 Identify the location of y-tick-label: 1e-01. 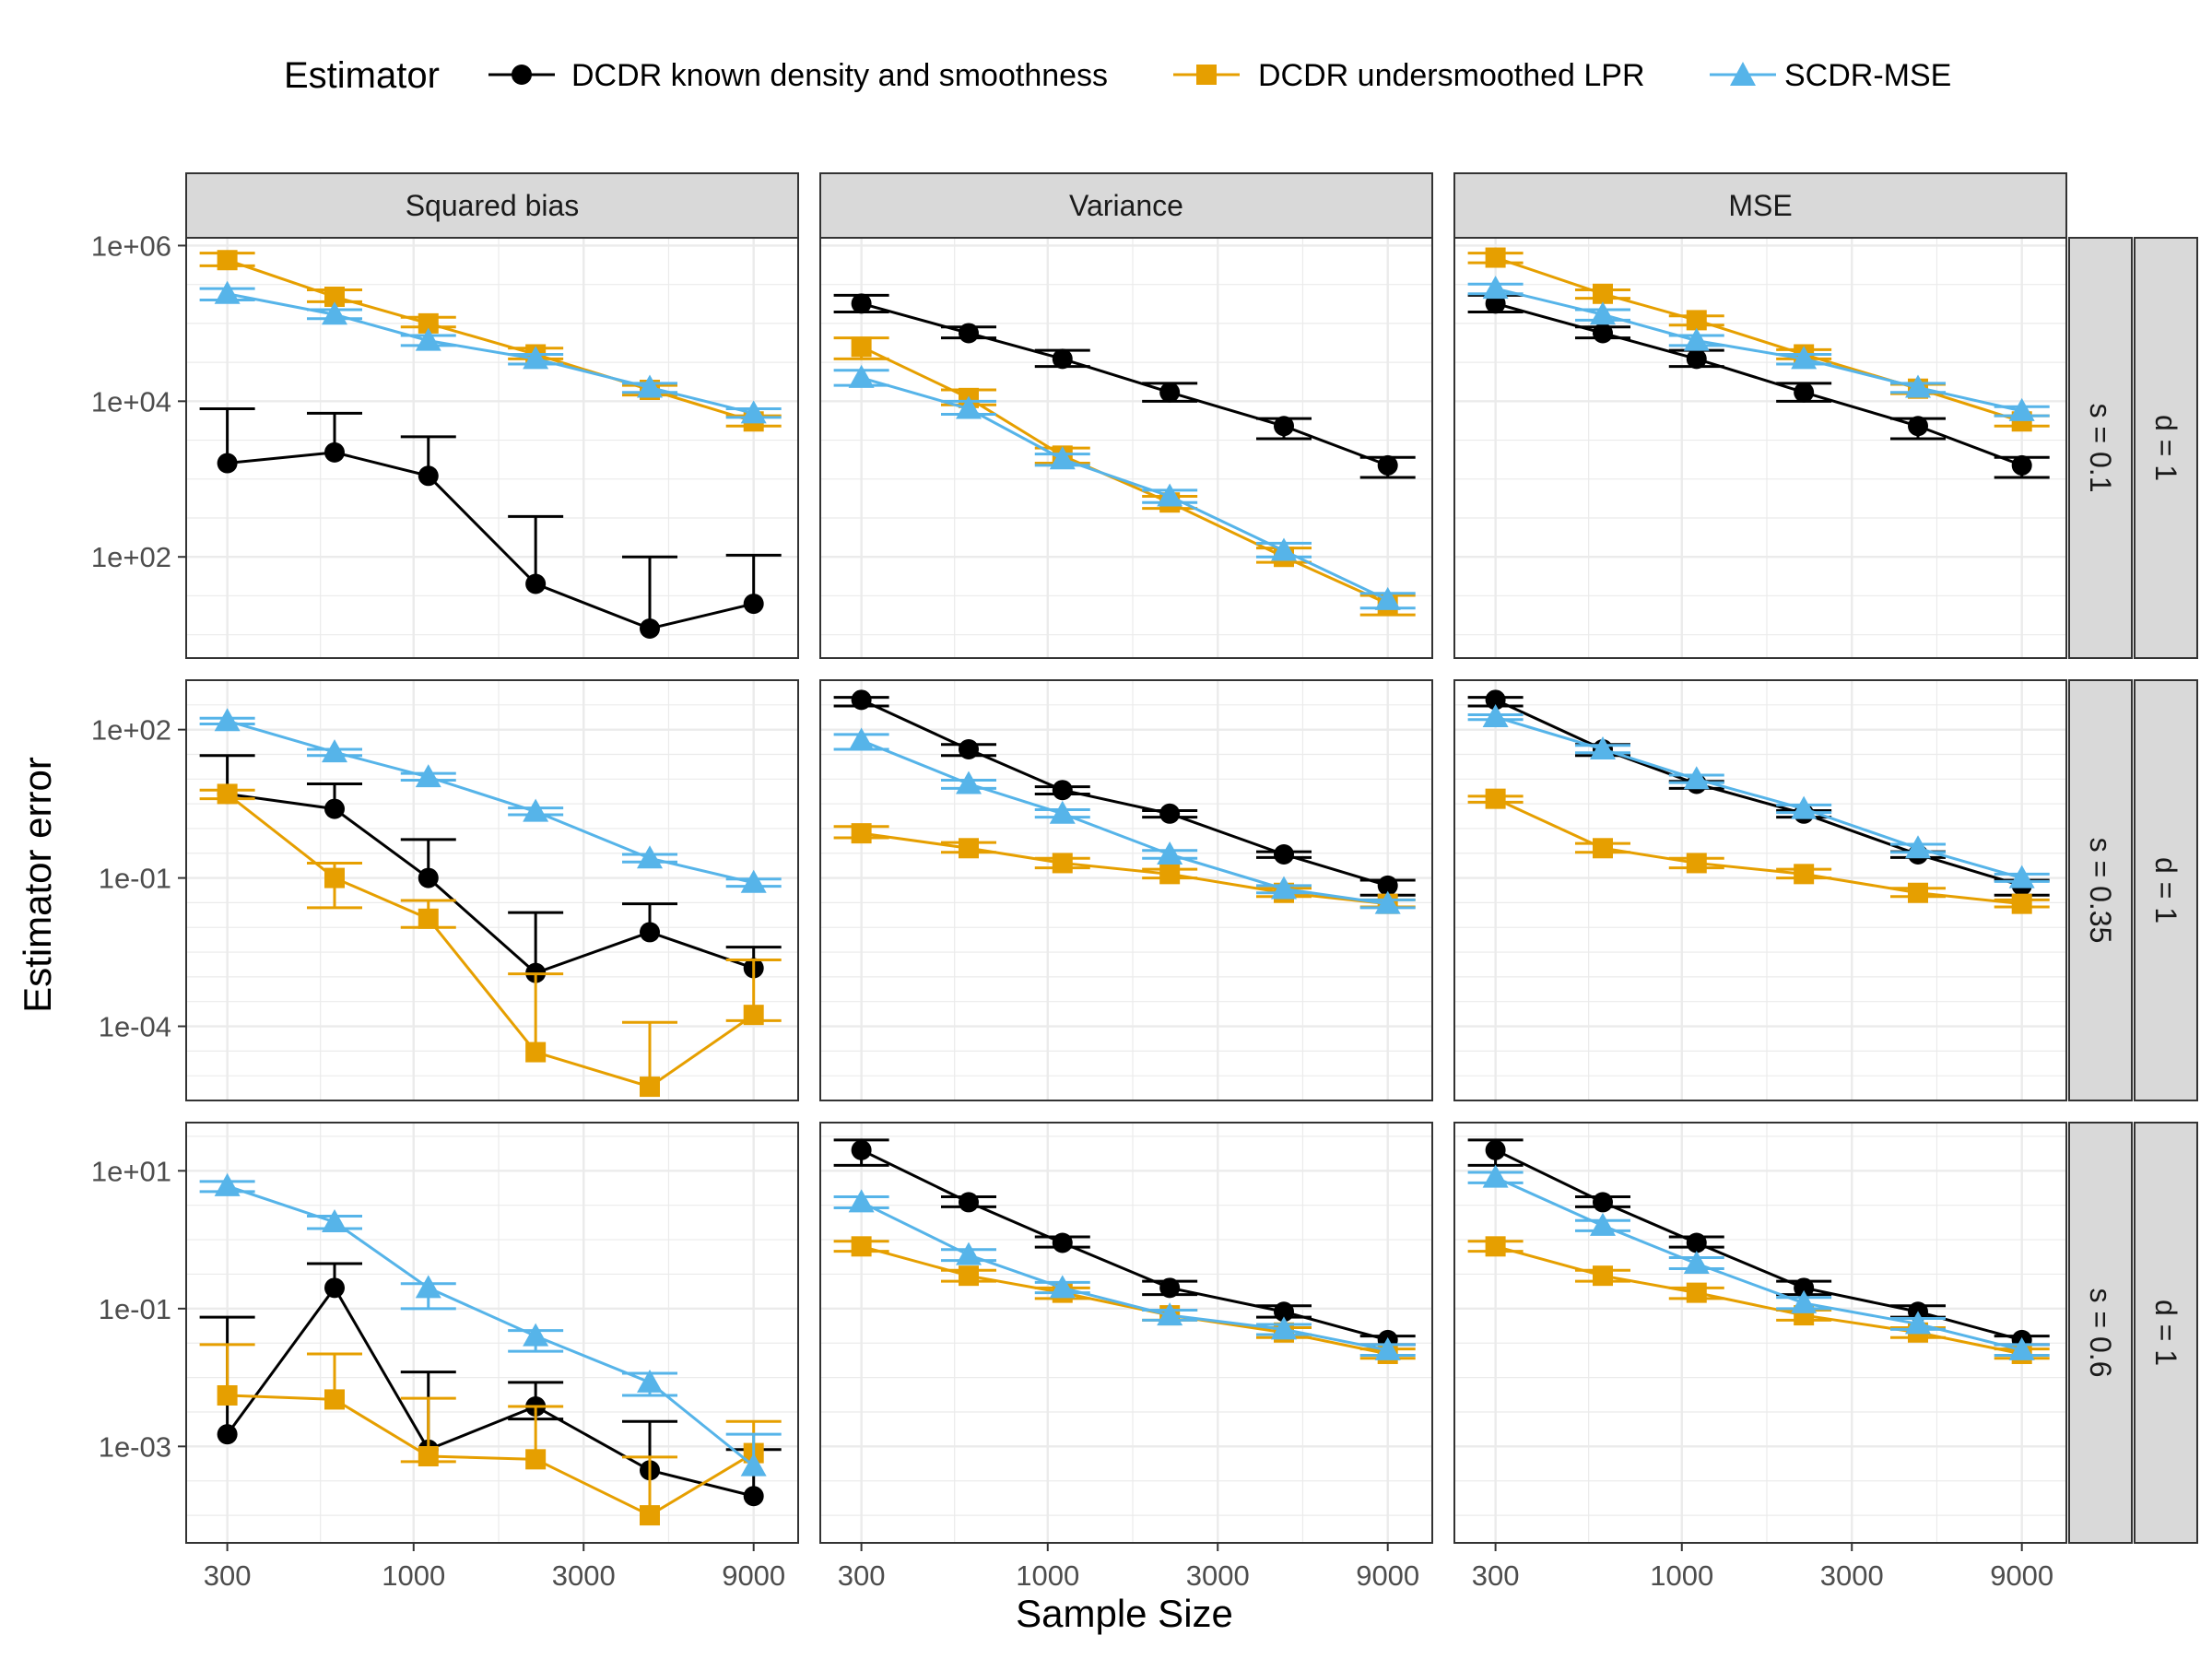
(135, 879).